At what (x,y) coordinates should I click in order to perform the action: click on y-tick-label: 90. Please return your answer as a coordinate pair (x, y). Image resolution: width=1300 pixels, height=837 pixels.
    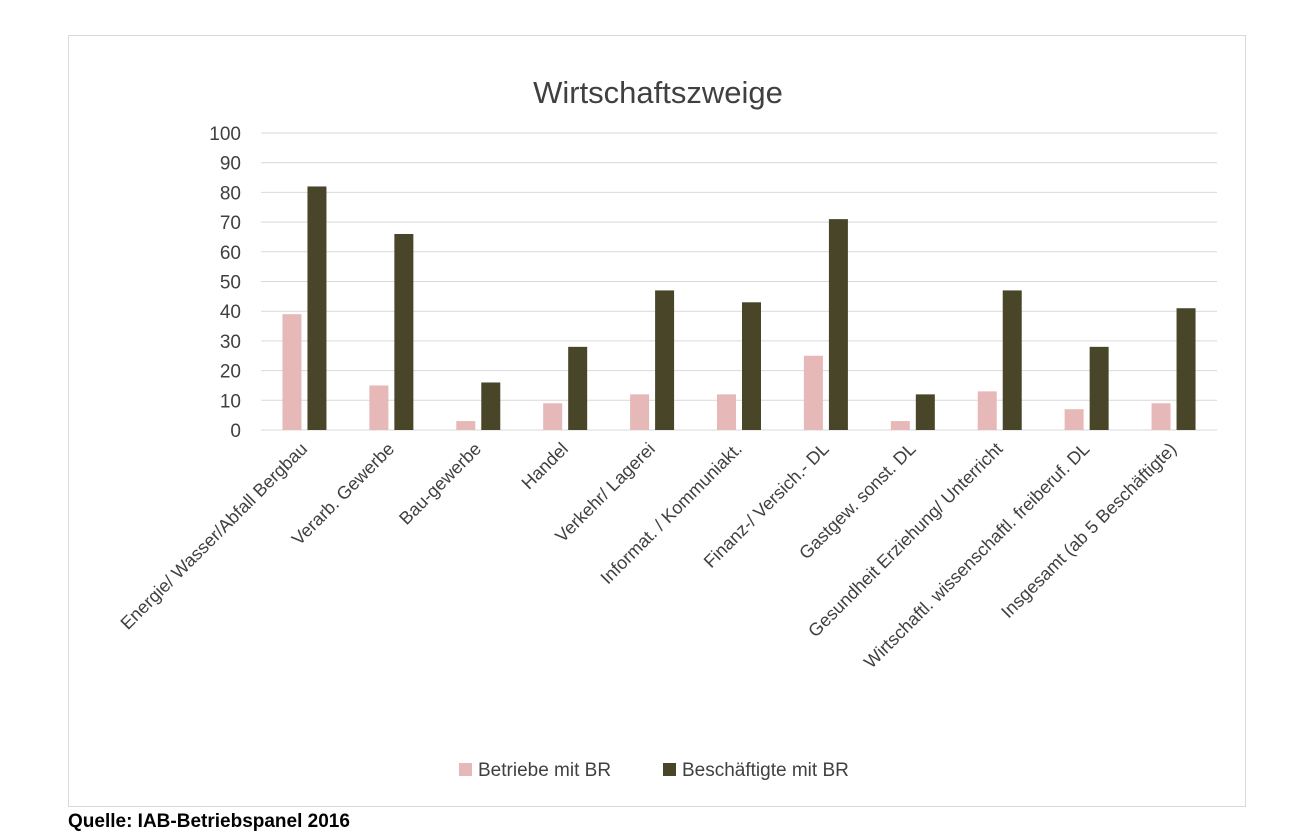
    Looking at the image, I should click on (230, 164).